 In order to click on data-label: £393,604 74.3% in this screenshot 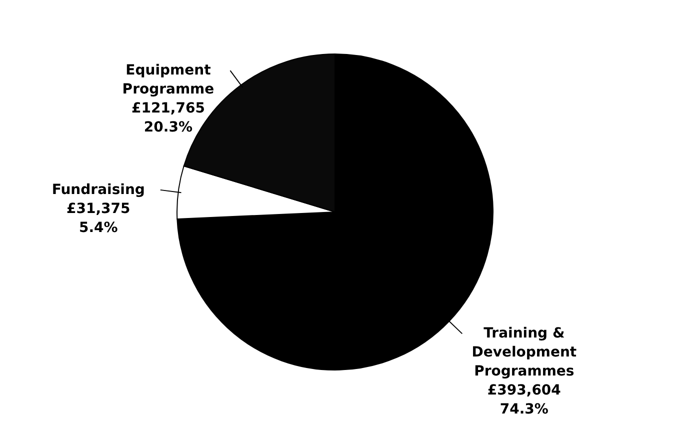, I will do `click(524, 400)`.